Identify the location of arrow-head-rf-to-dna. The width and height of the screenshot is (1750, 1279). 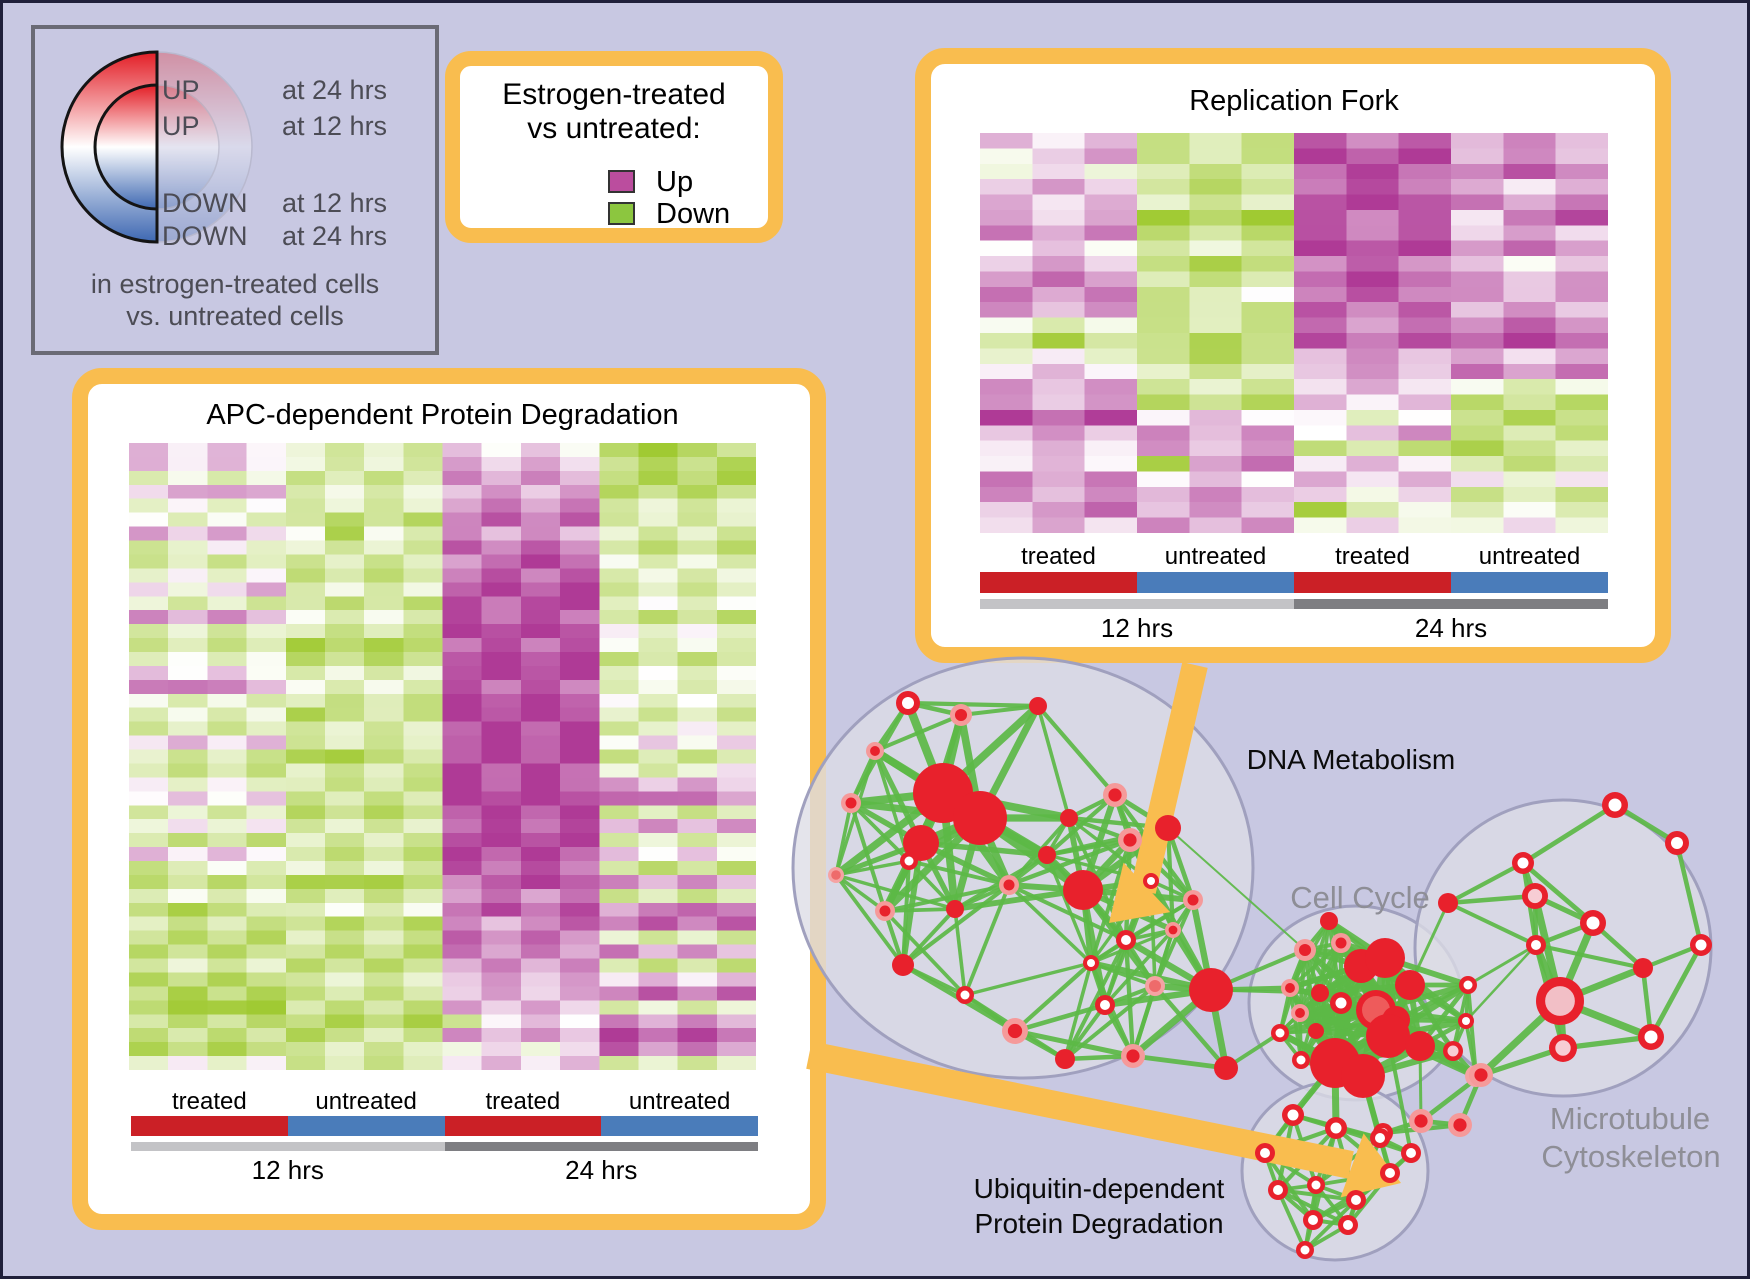
(1140, 892).